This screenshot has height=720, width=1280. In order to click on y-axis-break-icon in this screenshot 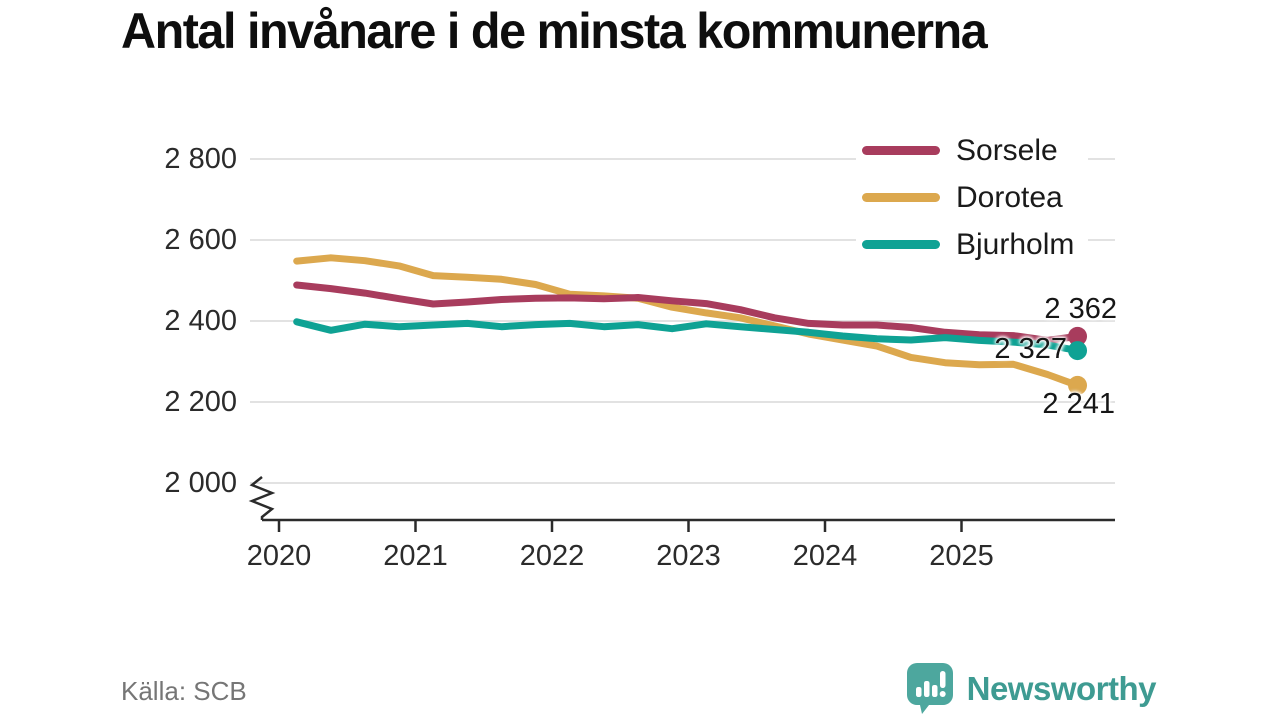, I will do `click(262, 498)`.